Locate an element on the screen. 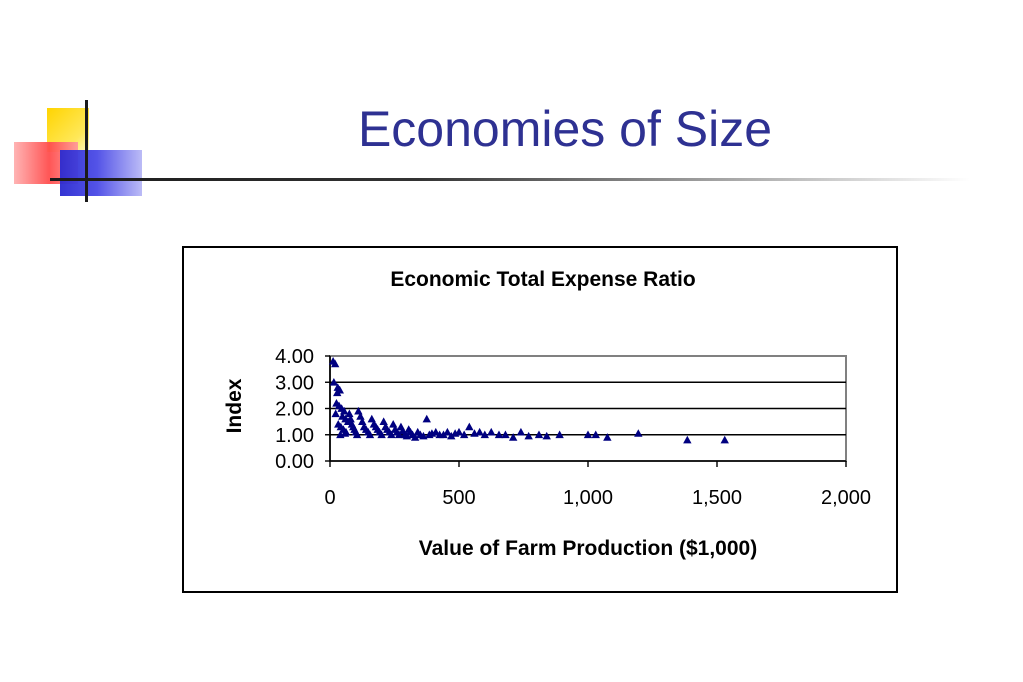 The width and height of the screenshot is (1023, 682). y-tick-label: 1.00 is located at coordinates (294, 436).